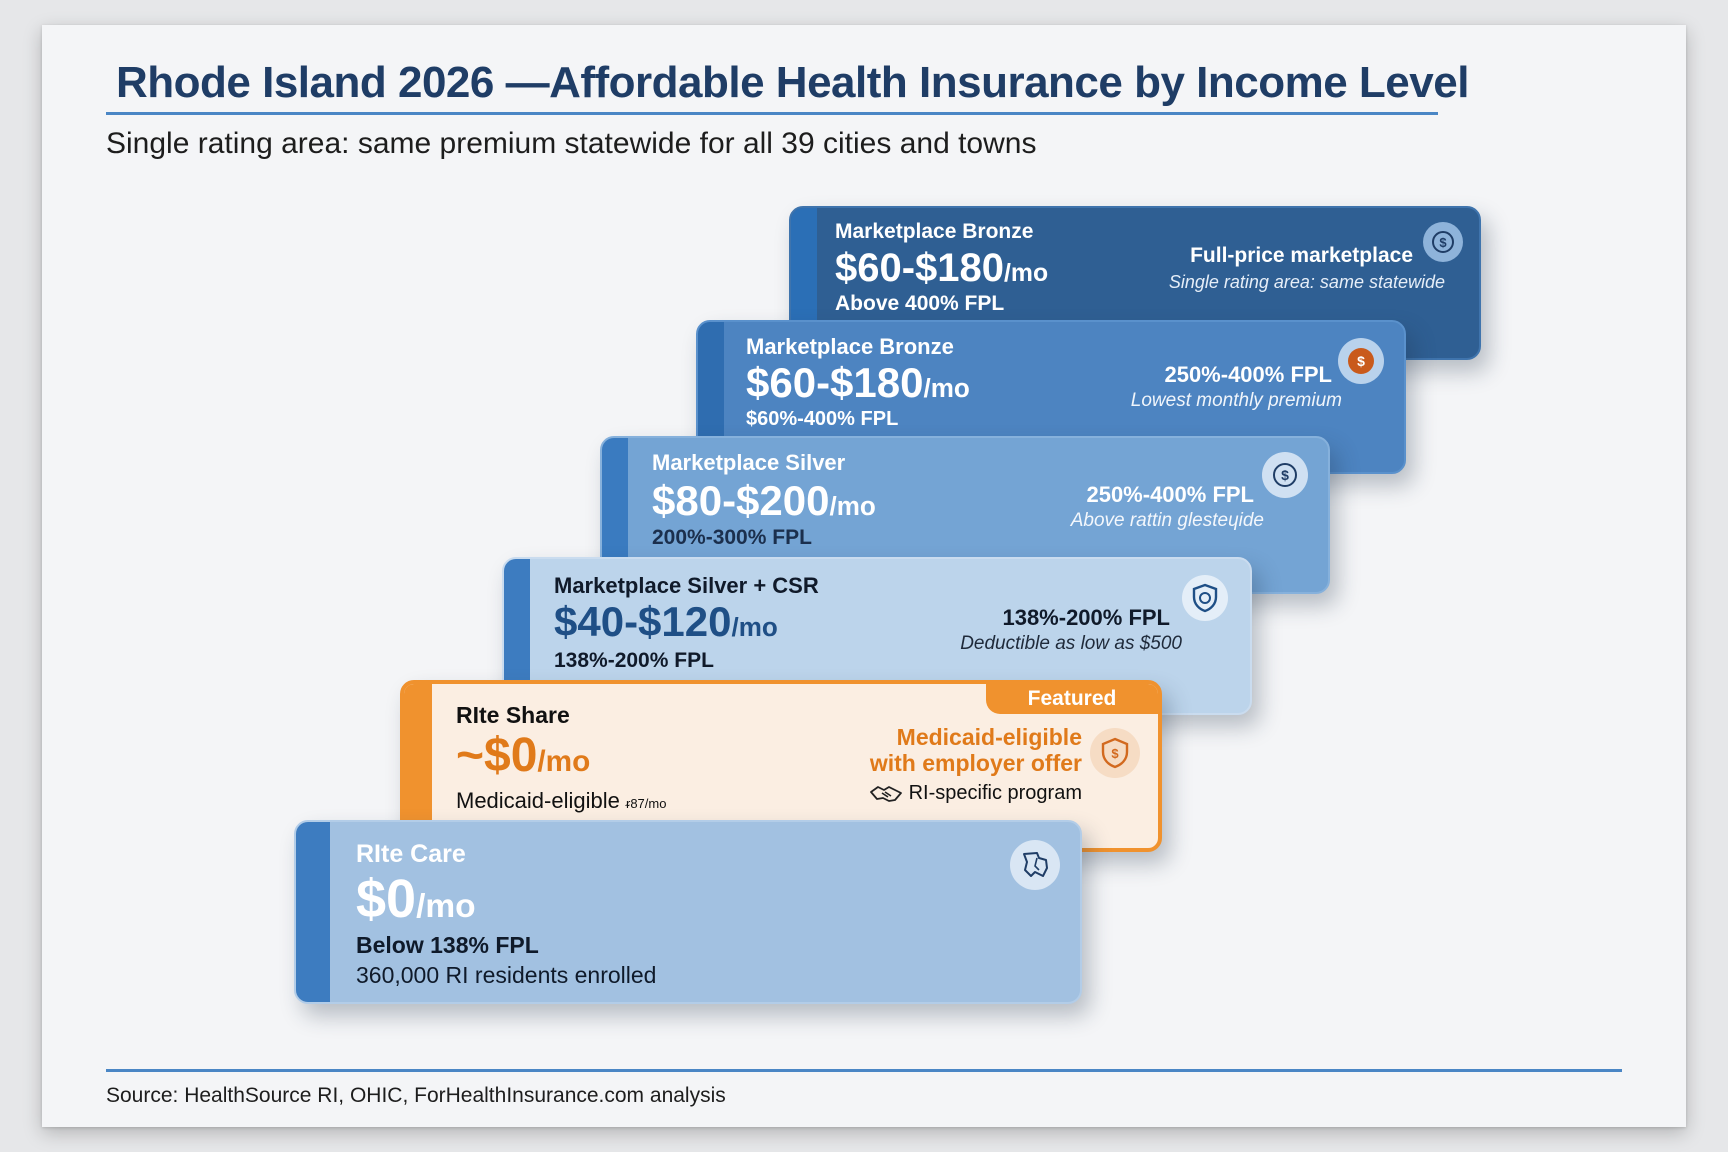  Describe the element at coordinates (864, 1070) in the screenshot. I see `footer-rule` at that location.